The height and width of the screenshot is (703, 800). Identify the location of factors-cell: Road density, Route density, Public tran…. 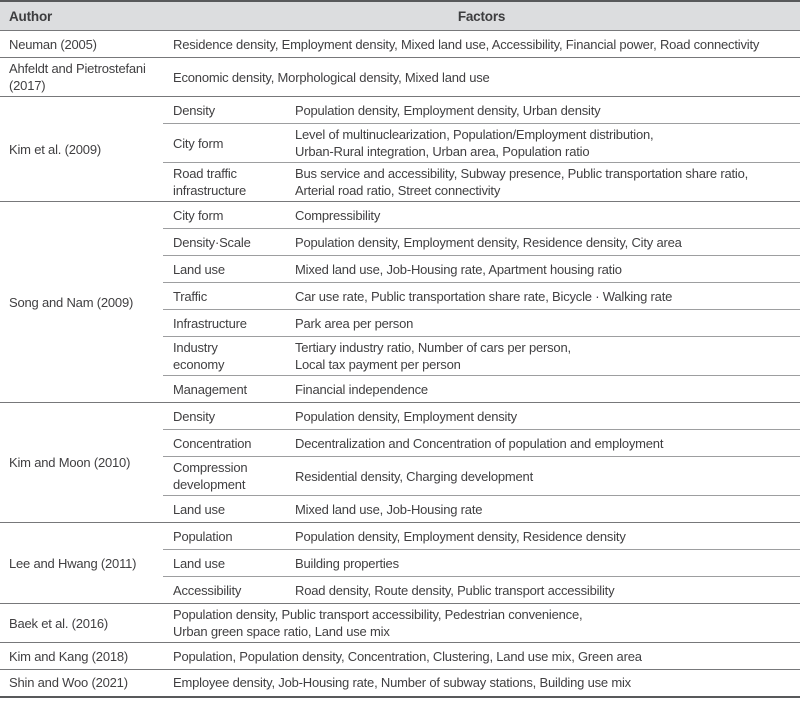
(545, 590).